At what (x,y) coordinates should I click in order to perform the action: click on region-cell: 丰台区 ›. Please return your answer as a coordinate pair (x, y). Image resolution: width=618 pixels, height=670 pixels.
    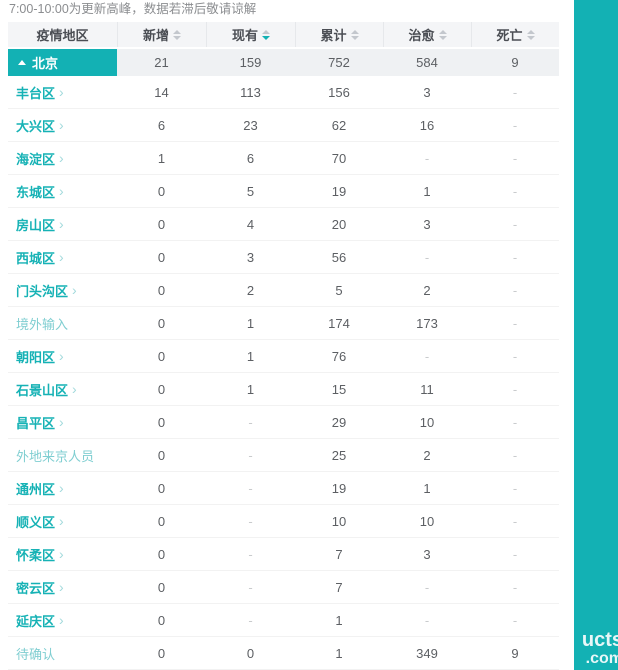
    Looking at the image, I should click on (62, 92).